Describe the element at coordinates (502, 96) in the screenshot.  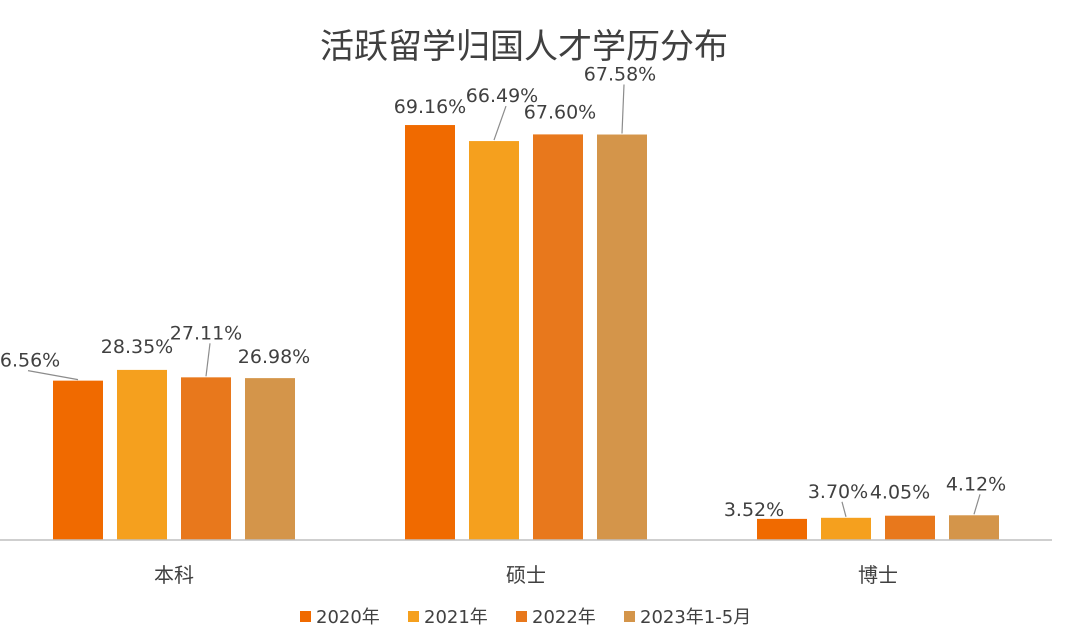
I see `data-label-1-1: 66.49%` at that location.